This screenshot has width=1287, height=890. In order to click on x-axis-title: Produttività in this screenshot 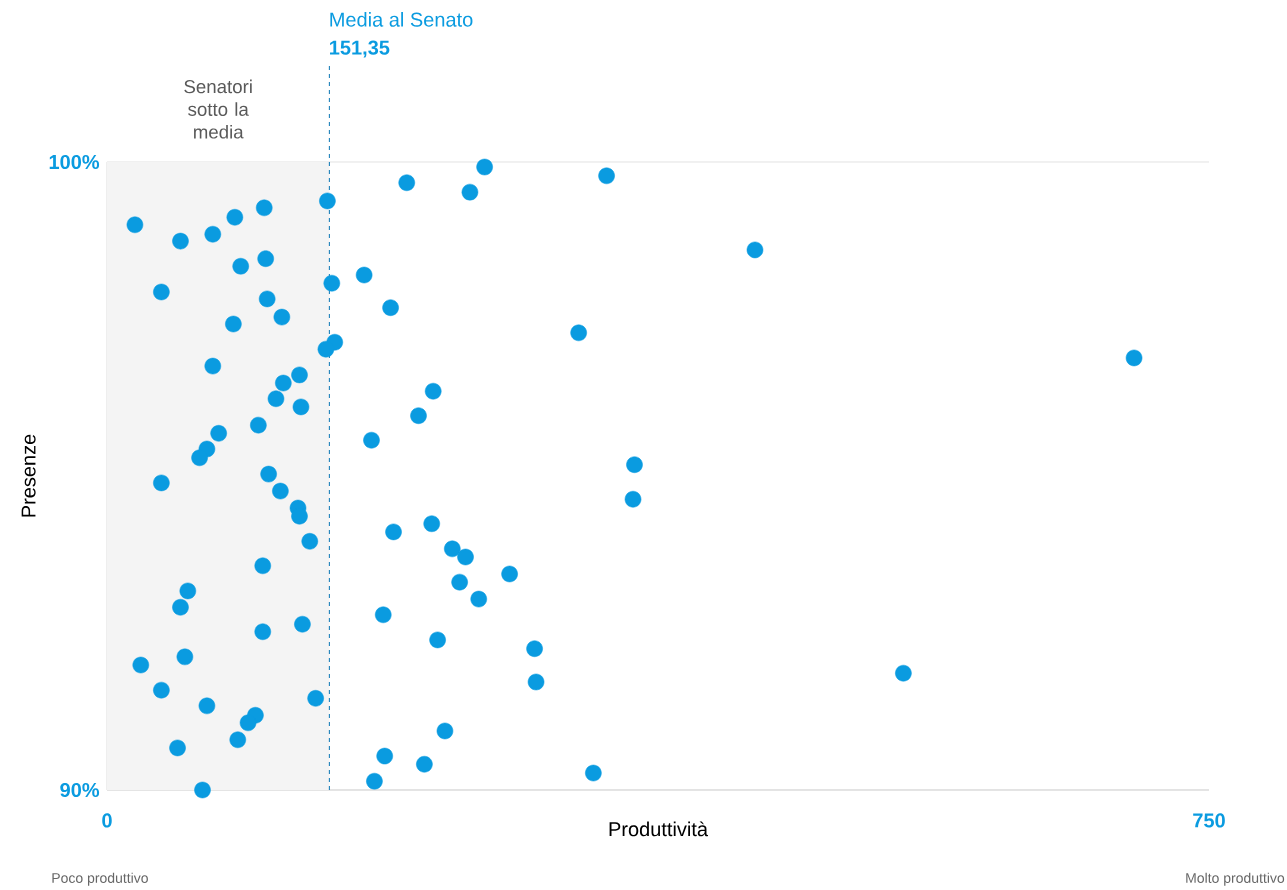, I will do `click(659, 829)`.